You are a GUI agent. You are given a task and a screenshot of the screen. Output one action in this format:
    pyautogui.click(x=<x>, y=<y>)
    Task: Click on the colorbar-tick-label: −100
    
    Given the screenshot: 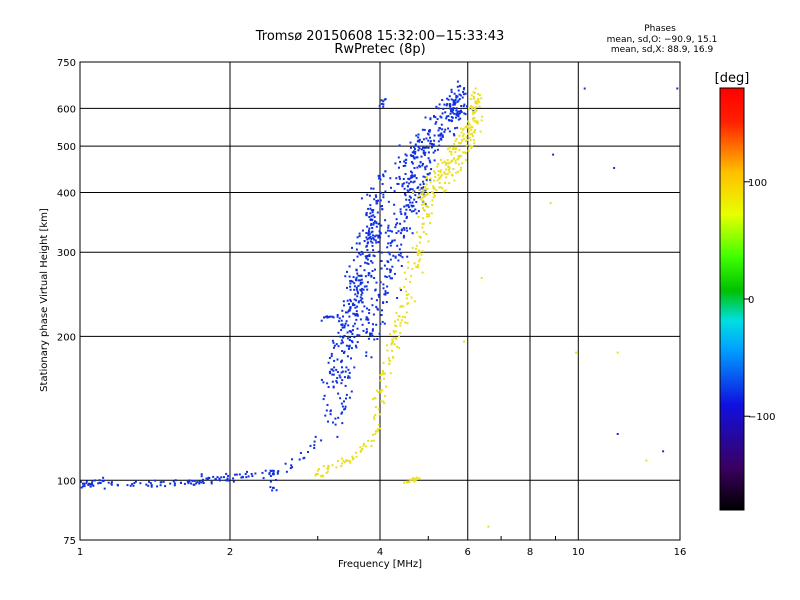 What is the action you would take?
    pyautogui.click(x=761, y=417)
    